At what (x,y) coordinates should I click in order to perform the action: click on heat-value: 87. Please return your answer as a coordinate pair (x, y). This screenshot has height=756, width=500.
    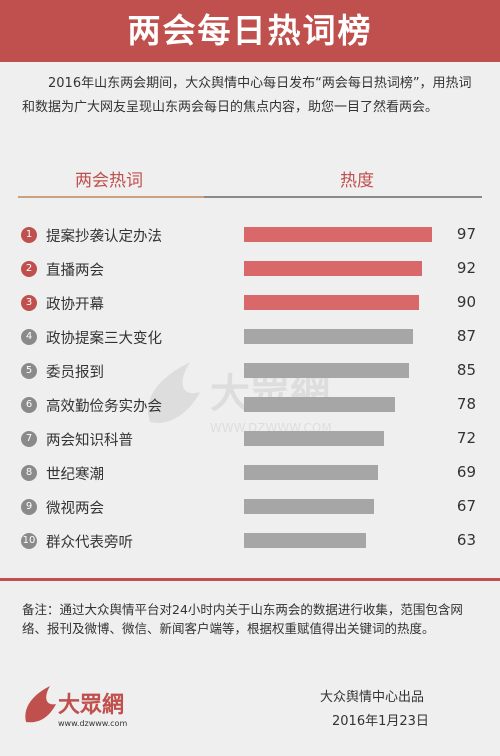
    Looking at the image, I should click on (466, 336).